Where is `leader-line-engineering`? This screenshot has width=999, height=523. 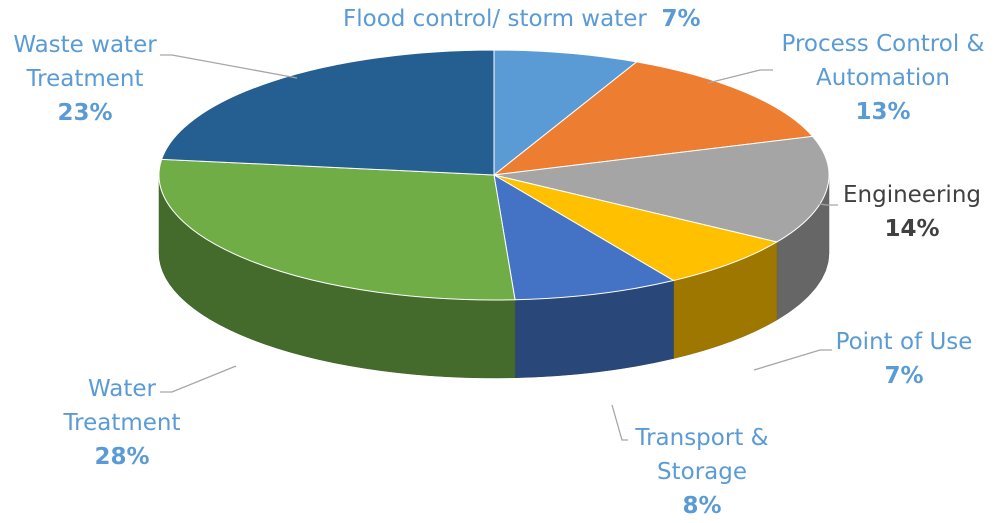 leader-line-engineering is located at coordinates (826, 204).